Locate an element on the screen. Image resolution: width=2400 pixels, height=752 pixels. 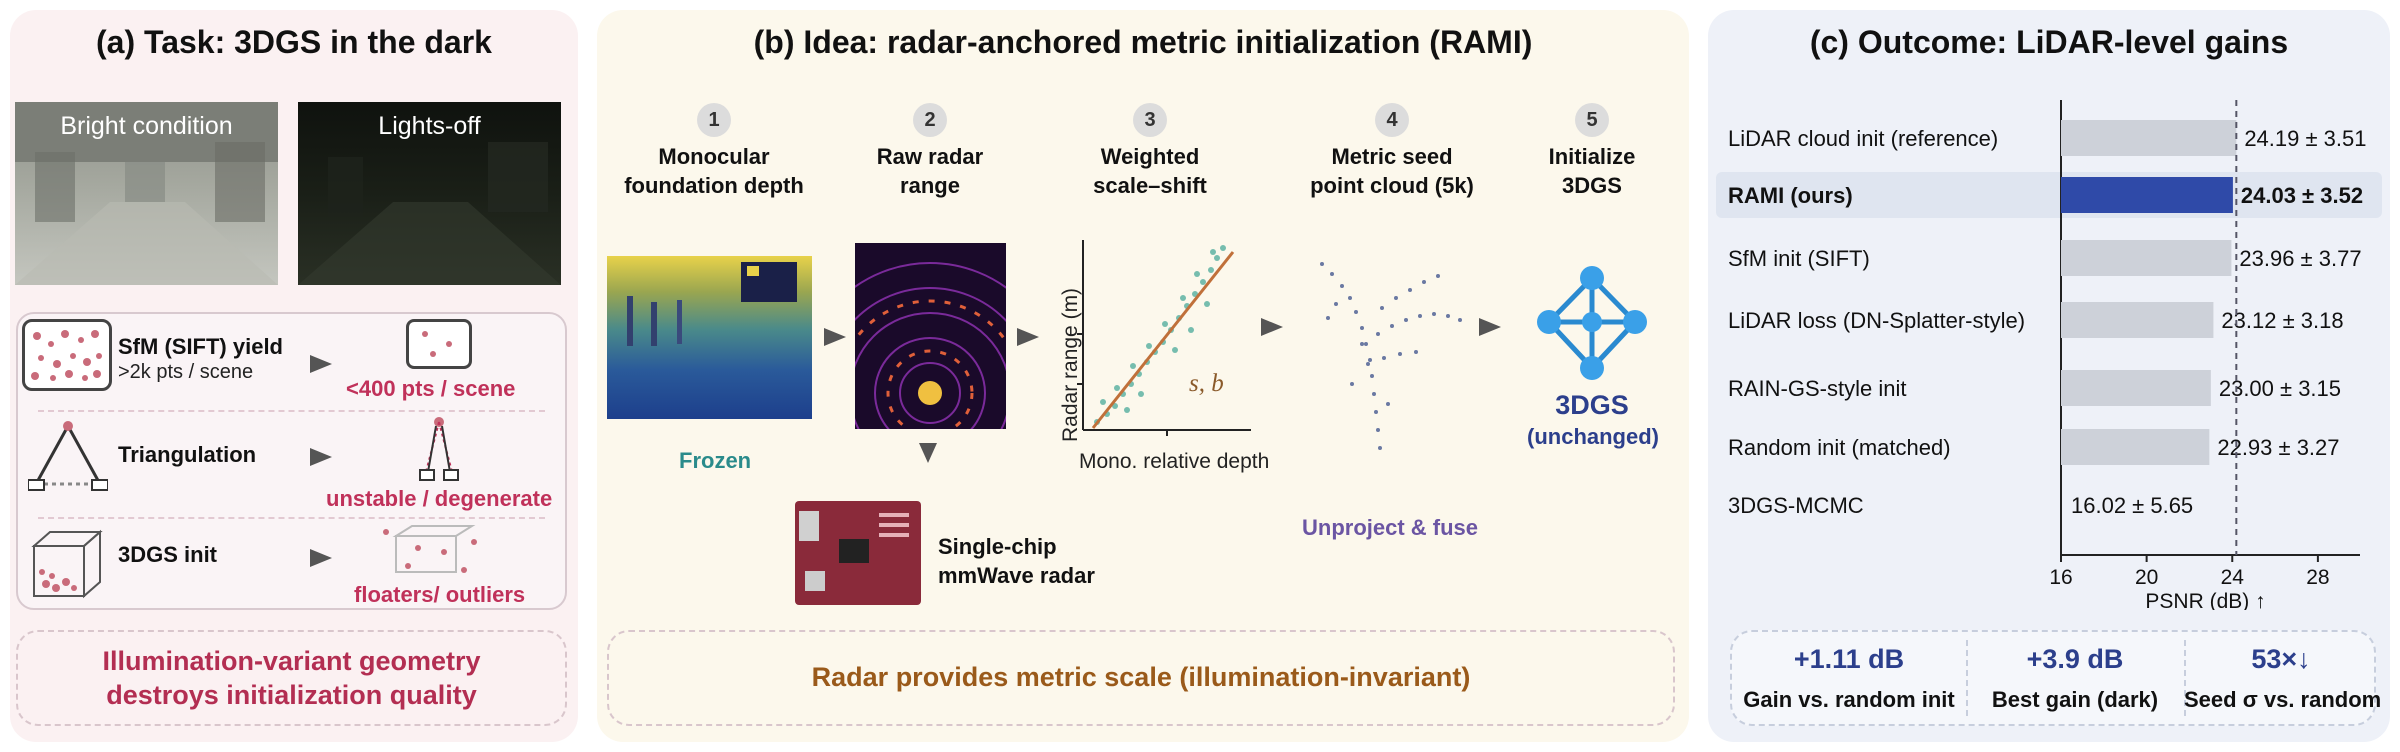
category-label: 3DGS-MCMC is located at coordinates (1796, 505).